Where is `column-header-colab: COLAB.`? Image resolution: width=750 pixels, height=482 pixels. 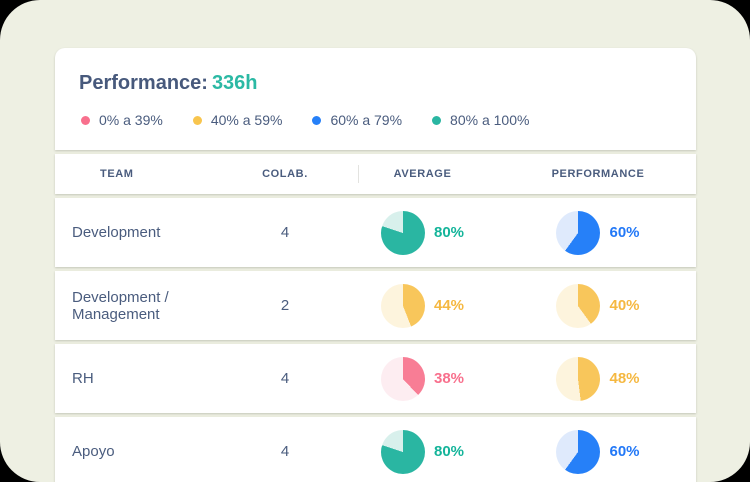
column-header-colab: COLAB. is located at coordinates (285, 174).